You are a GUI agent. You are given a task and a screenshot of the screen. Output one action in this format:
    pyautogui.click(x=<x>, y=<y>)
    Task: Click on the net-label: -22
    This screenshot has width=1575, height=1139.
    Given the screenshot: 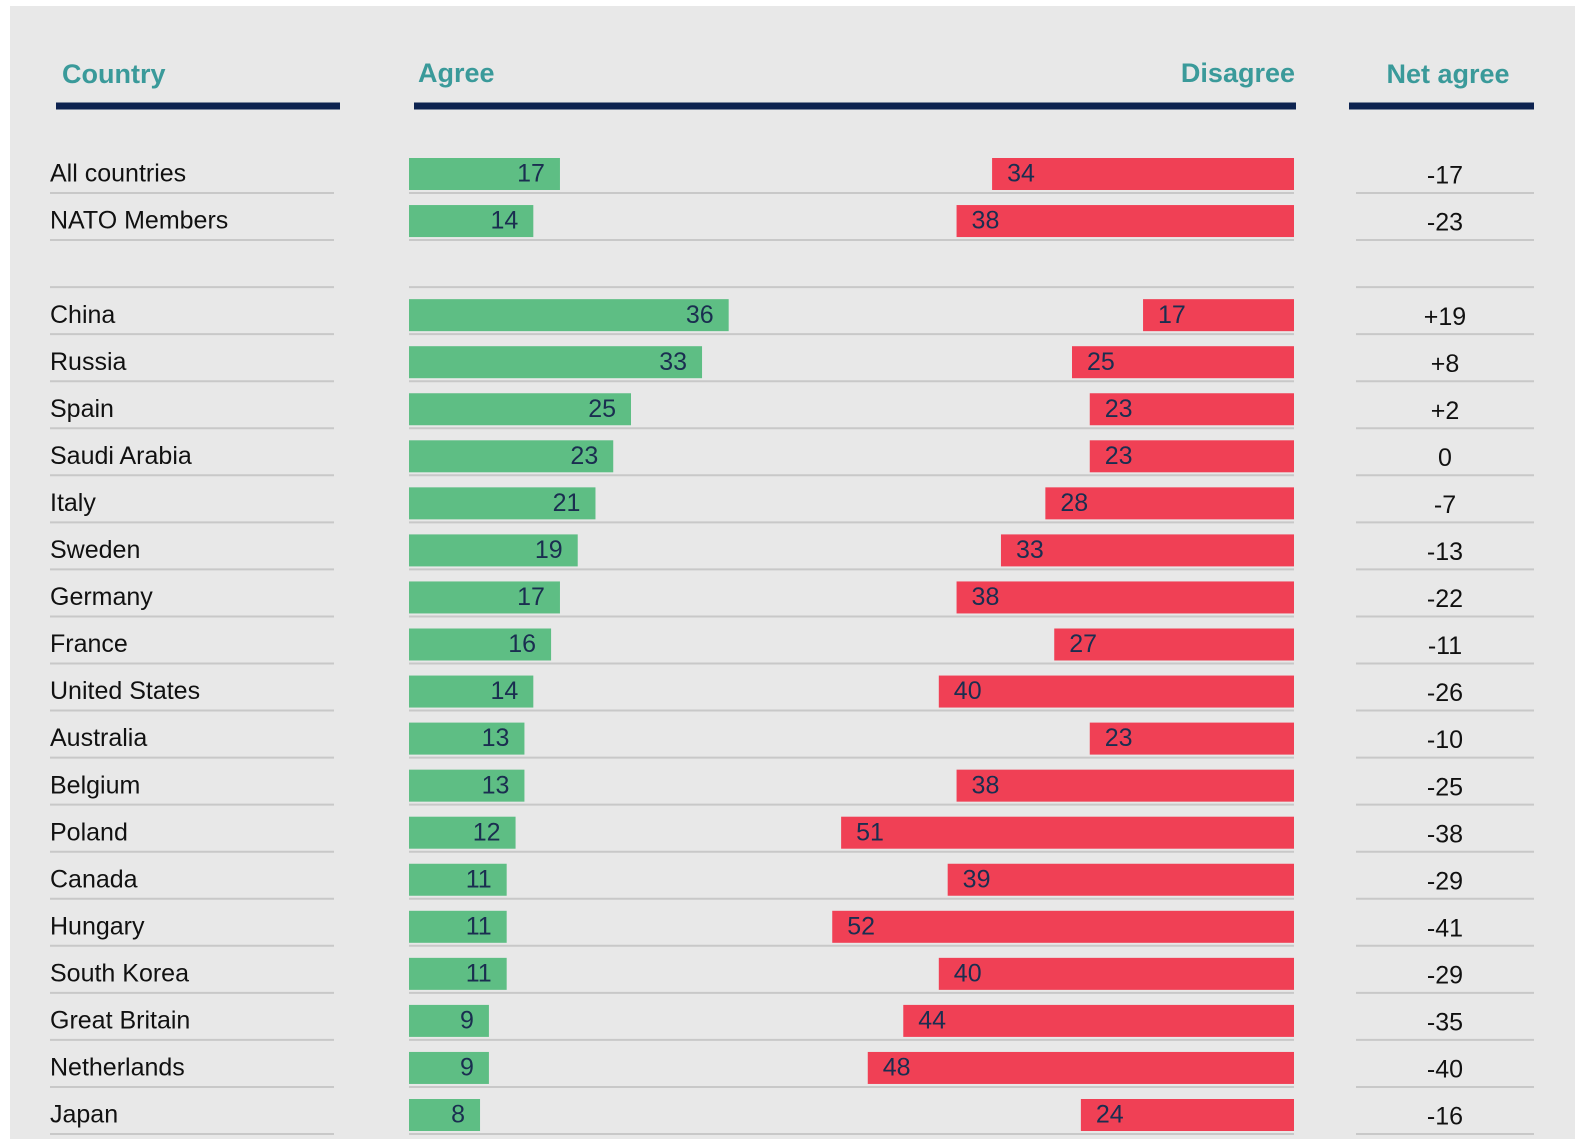 What is the action you would take?
    pyautogui.click(x=1445, y=599)
    